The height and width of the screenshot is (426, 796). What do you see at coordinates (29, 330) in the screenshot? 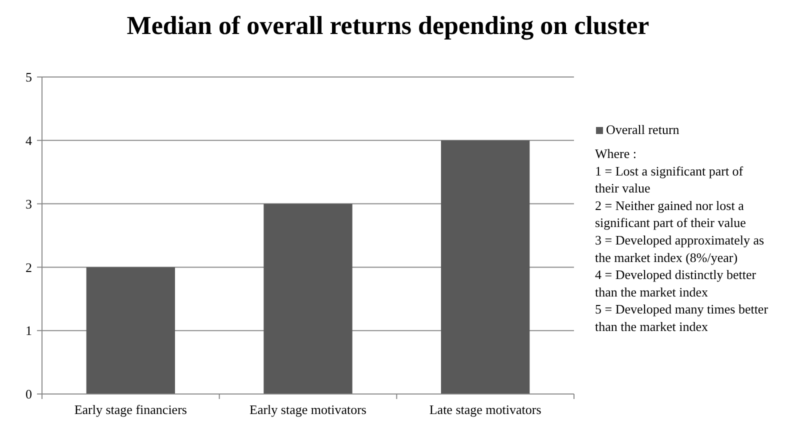
I see `y-tick-label: 1` at bounding box center [29, 330].